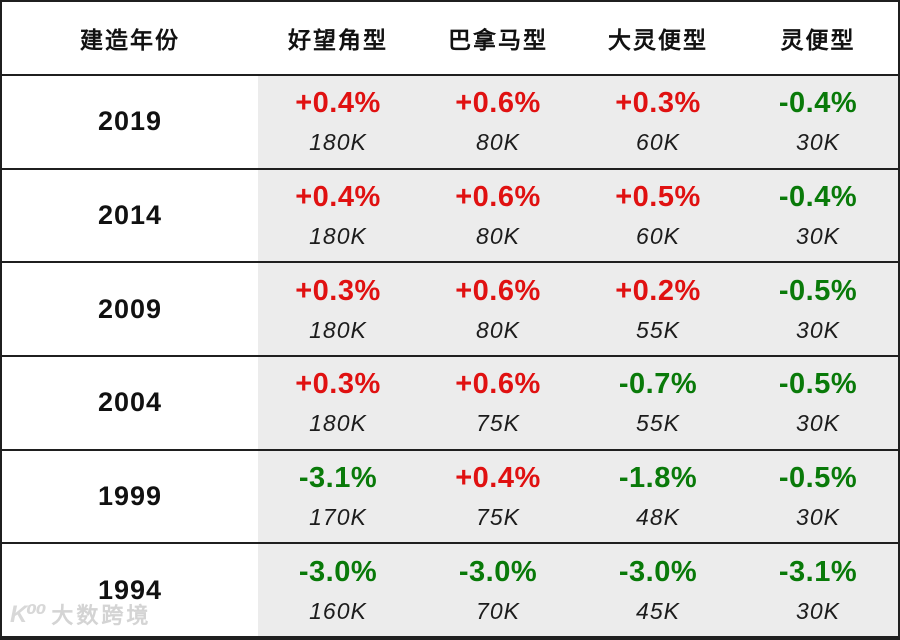 This screenshot has width=900, height=640. What do you see at coordinates (130, 38) in the screenshot?
I see `header-build-year: 建造年份` at bounding box center [130, 38].